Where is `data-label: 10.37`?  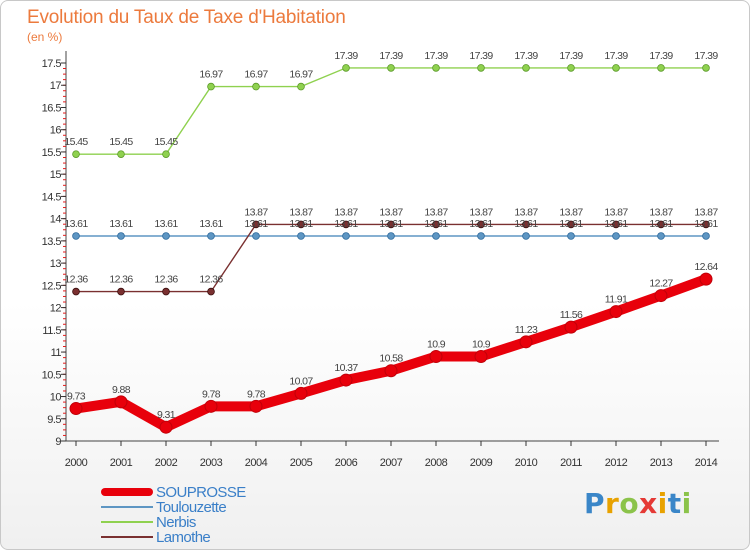 data-label: 10.37 is located at coordinates (346, 368).